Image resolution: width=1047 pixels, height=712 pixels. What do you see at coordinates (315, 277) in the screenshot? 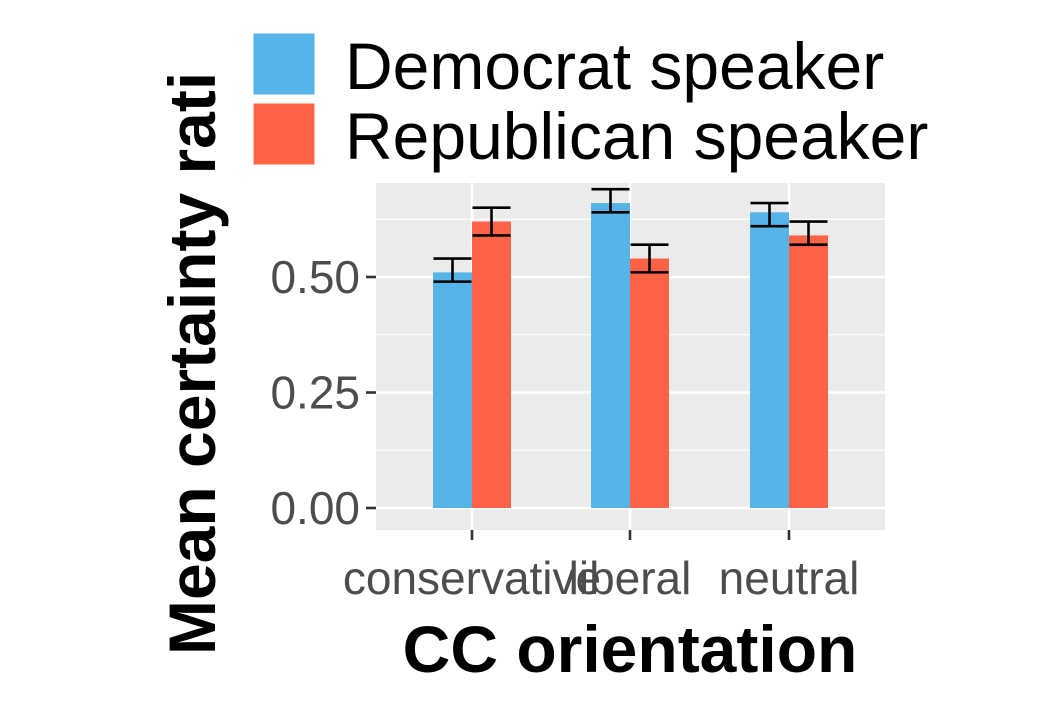
I see `y-tick-label: 0.50` at bounding box center [315, 277].